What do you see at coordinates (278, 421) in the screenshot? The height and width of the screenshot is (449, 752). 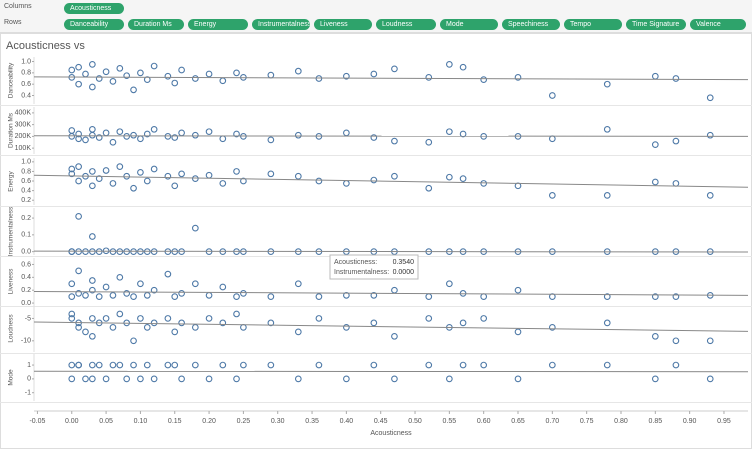 I see `x-tick-label: 0.30` at bounding box center [278, 421].